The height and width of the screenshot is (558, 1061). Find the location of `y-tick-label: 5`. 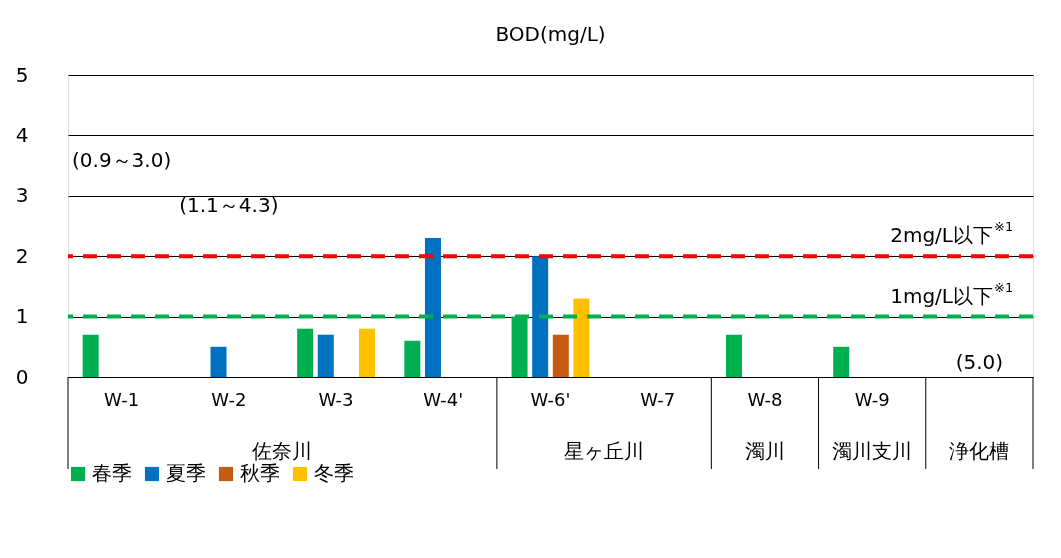

y-tick-label: 5 is located at coordinates (22, 74).